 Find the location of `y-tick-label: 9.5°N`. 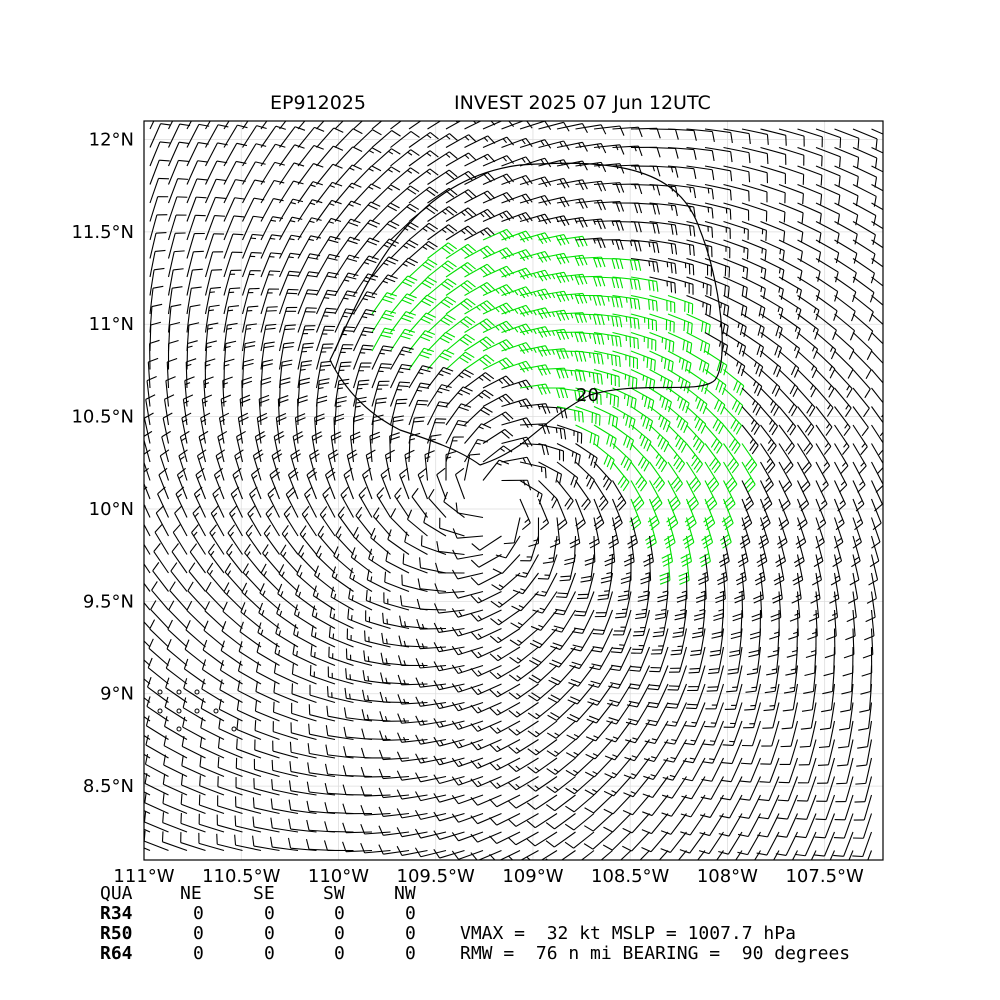

y-tick-label: 9.5°N is located at coordinates (108, 601).